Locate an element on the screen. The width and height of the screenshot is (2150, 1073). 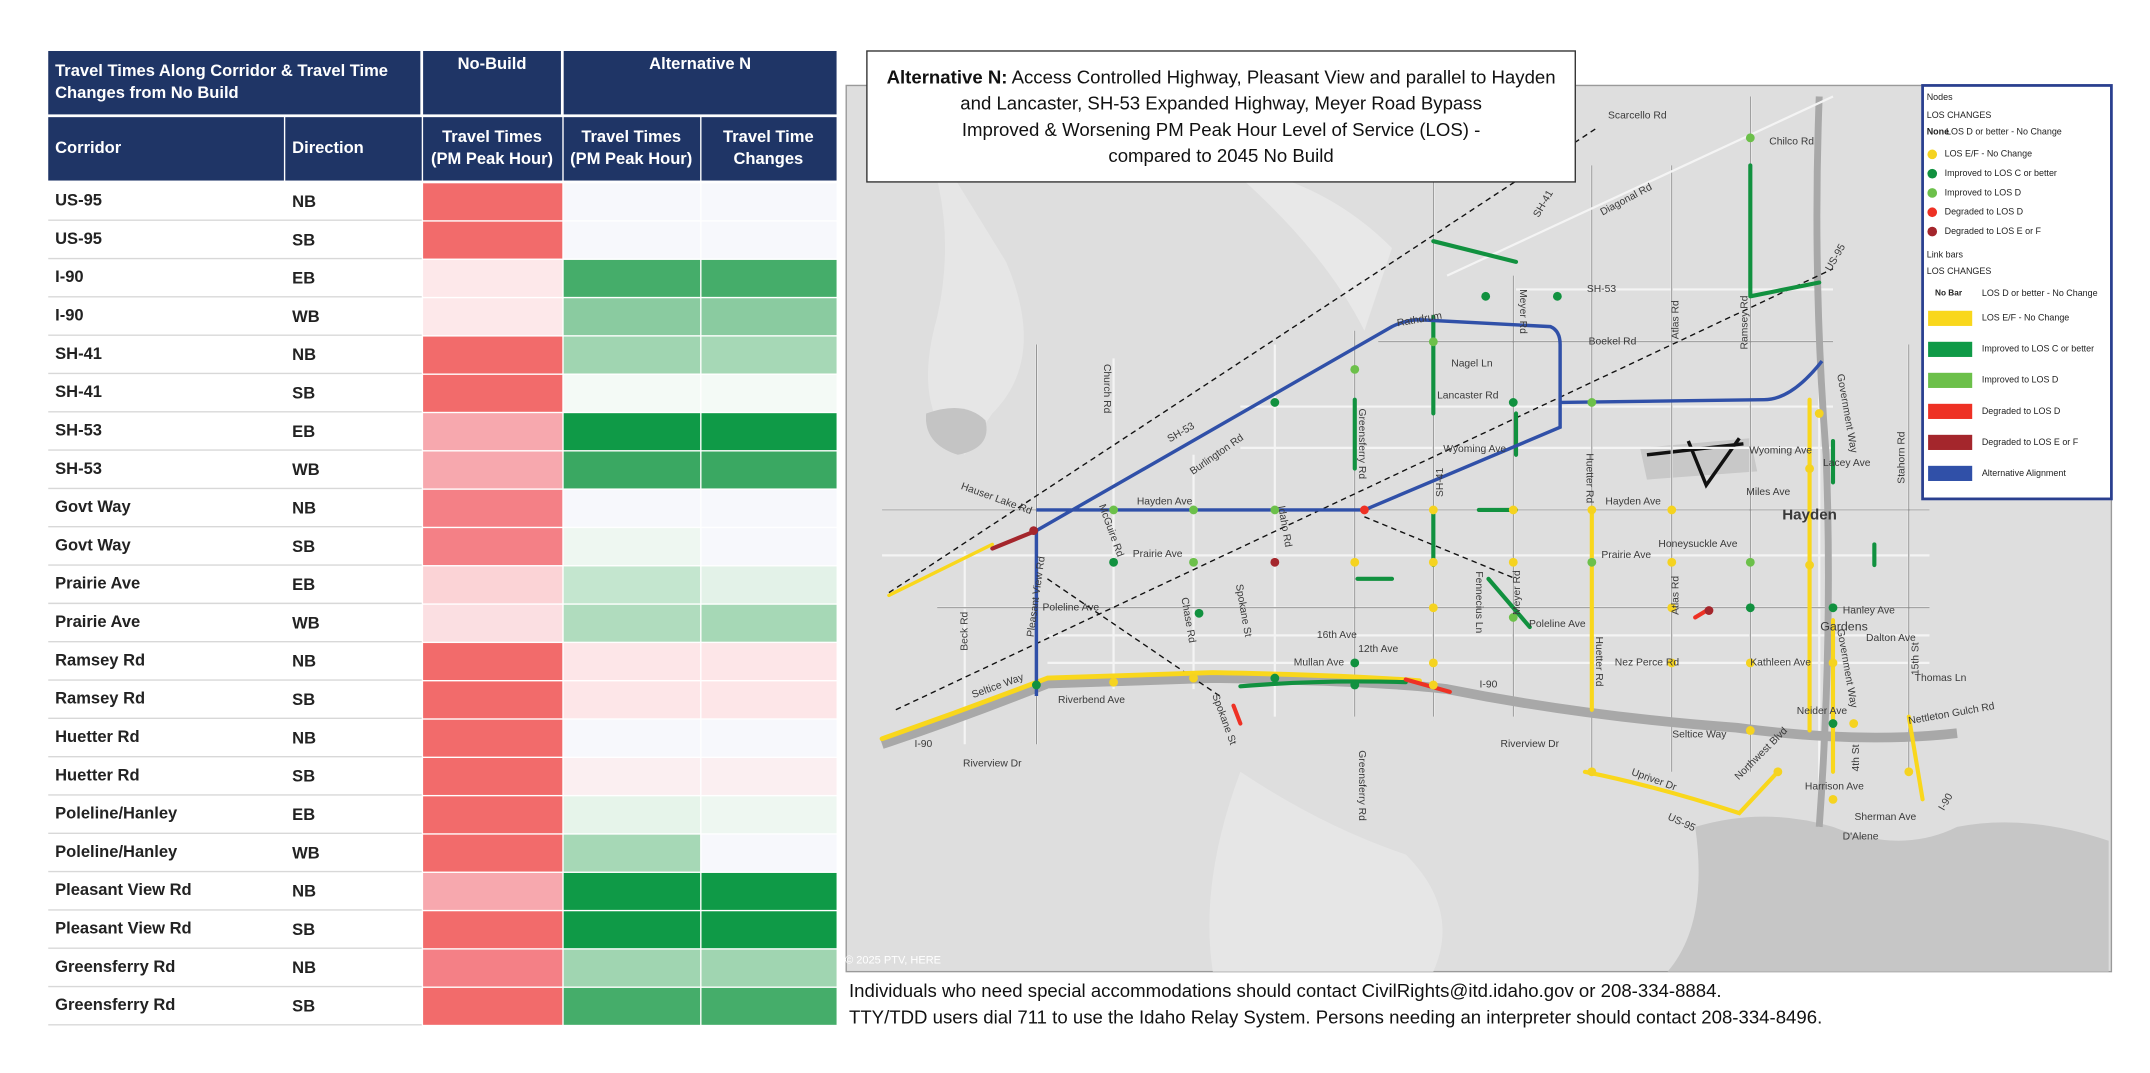
map-label: Kathleen Ave is located at coordinates (1780, 663).